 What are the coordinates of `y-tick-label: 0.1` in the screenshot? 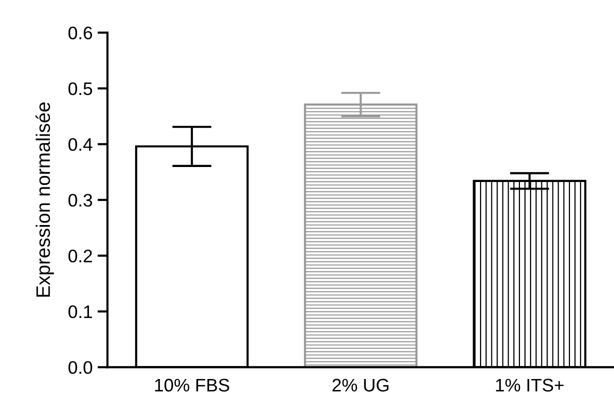 It's located at (80, 311).